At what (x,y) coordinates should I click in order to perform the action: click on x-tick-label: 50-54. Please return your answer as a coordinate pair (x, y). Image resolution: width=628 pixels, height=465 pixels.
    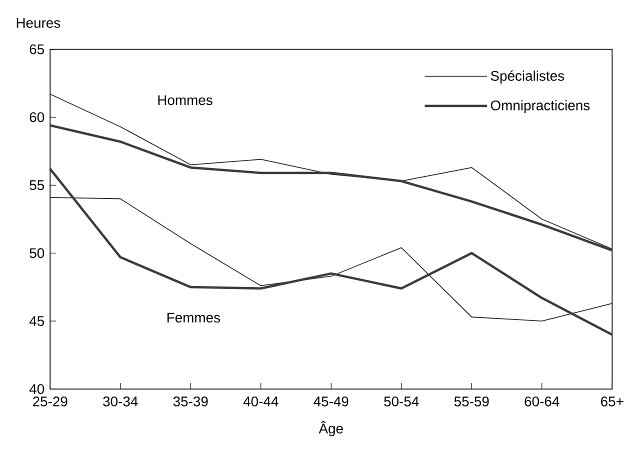
    Looking at the image, I should click on (401, 401).